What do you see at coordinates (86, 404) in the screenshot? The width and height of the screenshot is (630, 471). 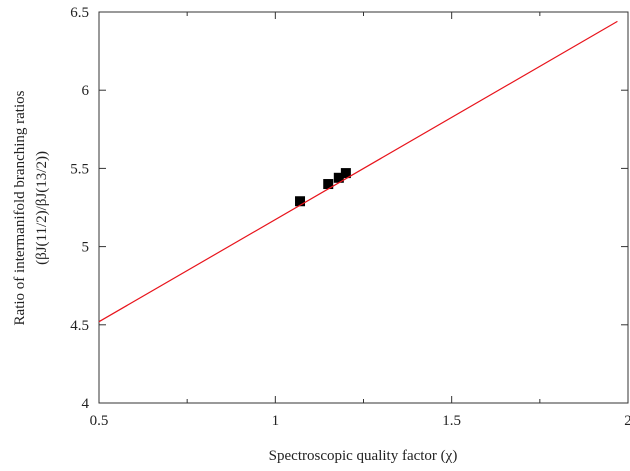 I see `y-tick-label: 4` at bounding box center [86, 404].